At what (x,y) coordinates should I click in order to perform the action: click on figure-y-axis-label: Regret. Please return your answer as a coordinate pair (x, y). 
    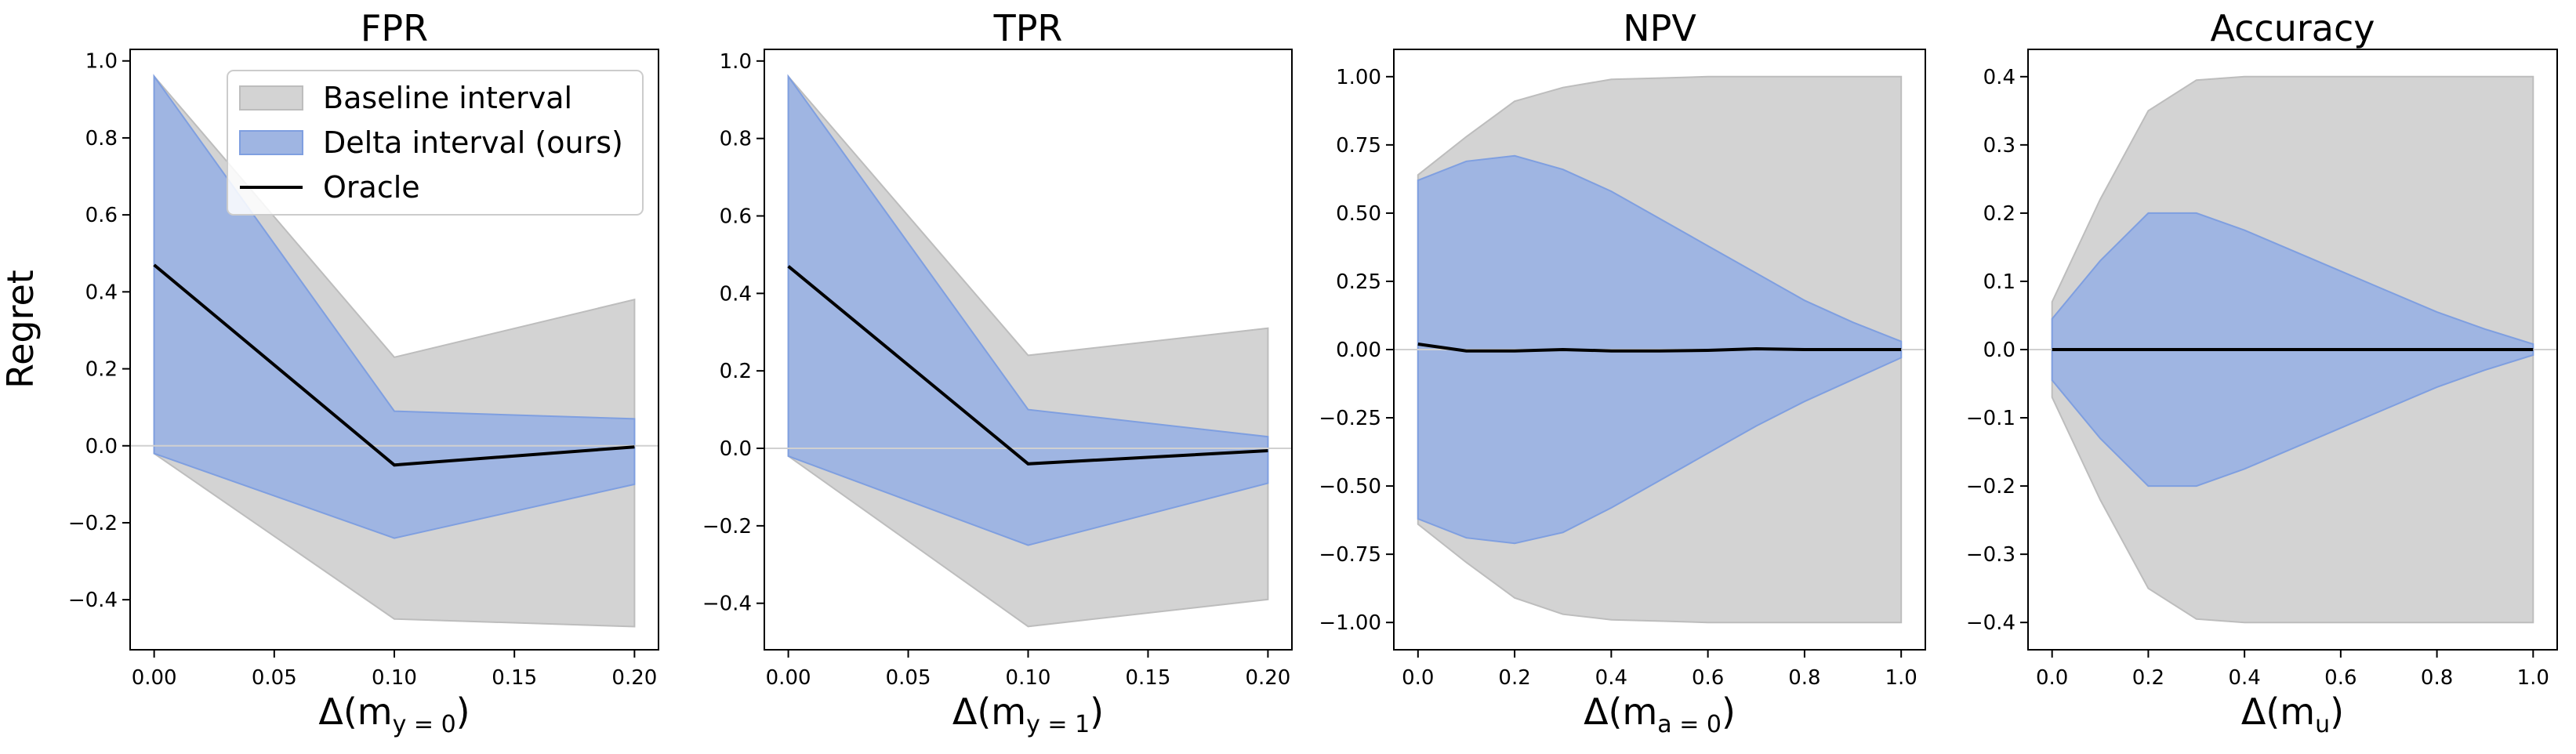
    Looking at the image, I should click on (21, 329).